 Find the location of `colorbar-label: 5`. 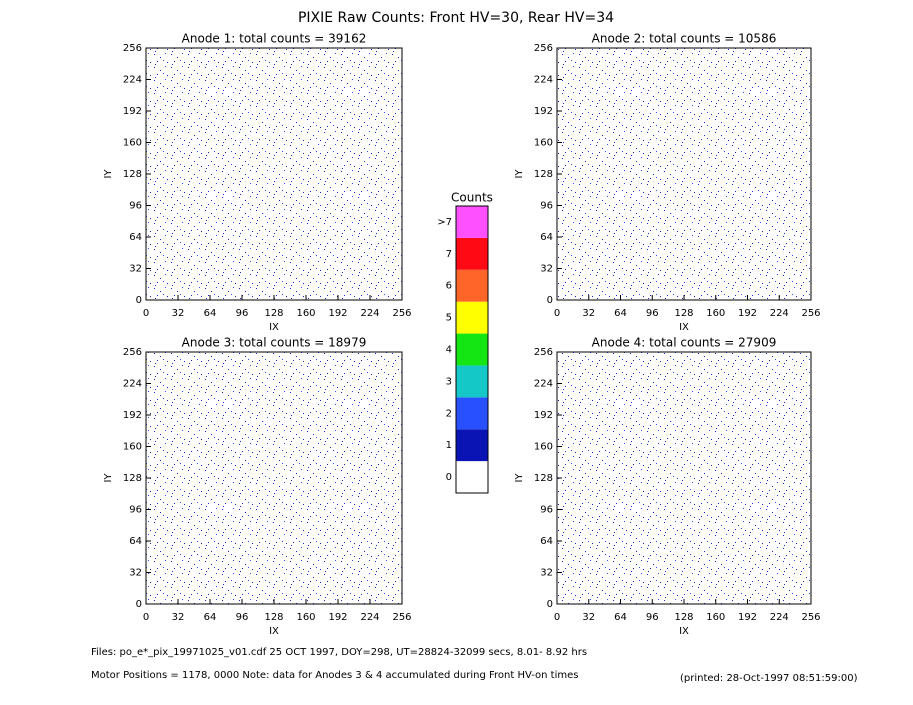

colorbar-label: 5 is located at coordinates (449, 318).